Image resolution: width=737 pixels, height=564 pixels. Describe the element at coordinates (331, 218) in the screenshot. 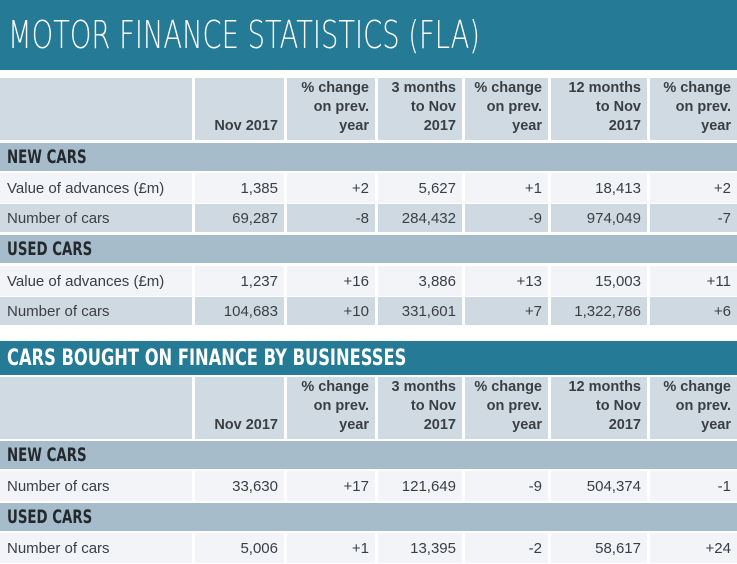

I see `cell-value: -8` at that location.